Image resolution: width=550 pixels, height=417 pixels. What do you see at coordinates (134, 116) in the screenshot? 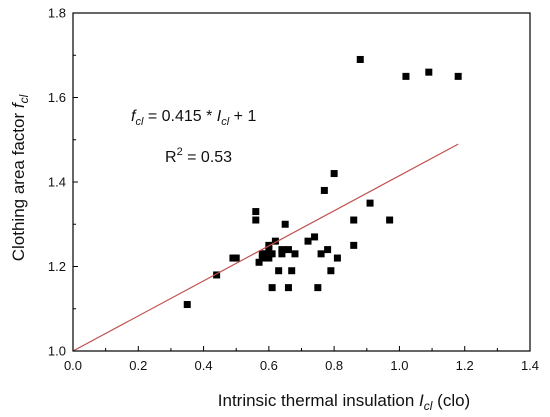
I see `eq-lhs-symbol: f` at bounding box center [134, 116].